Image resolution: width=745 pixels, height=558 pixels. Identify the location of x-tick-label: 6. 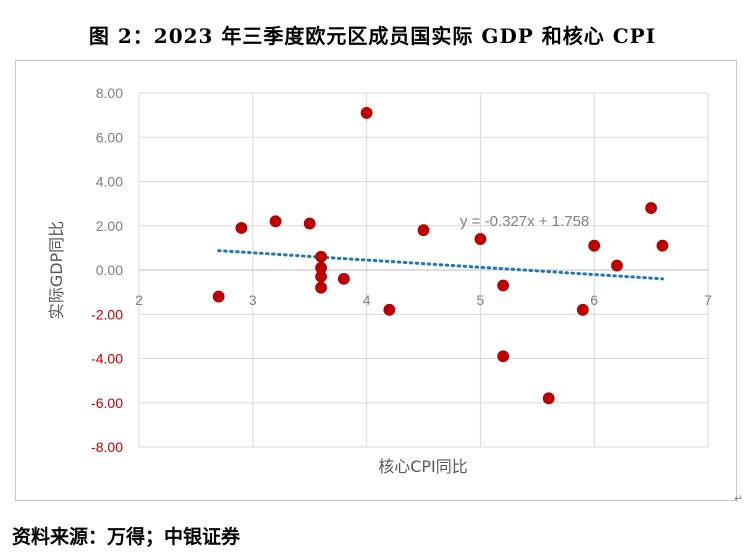
(594, 300).